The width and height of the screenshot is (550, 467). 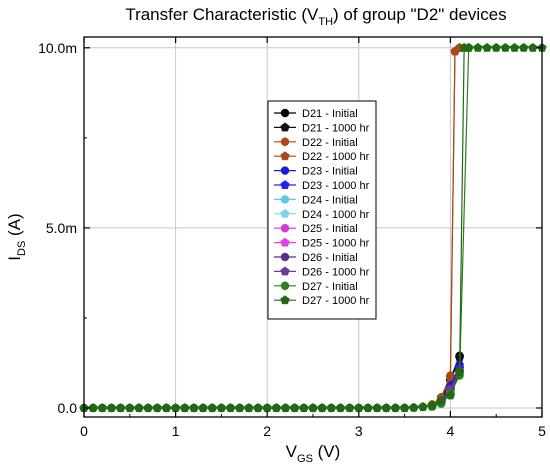 I want to click on y-axis-title: IDS (A), so click(x=16, y=236).